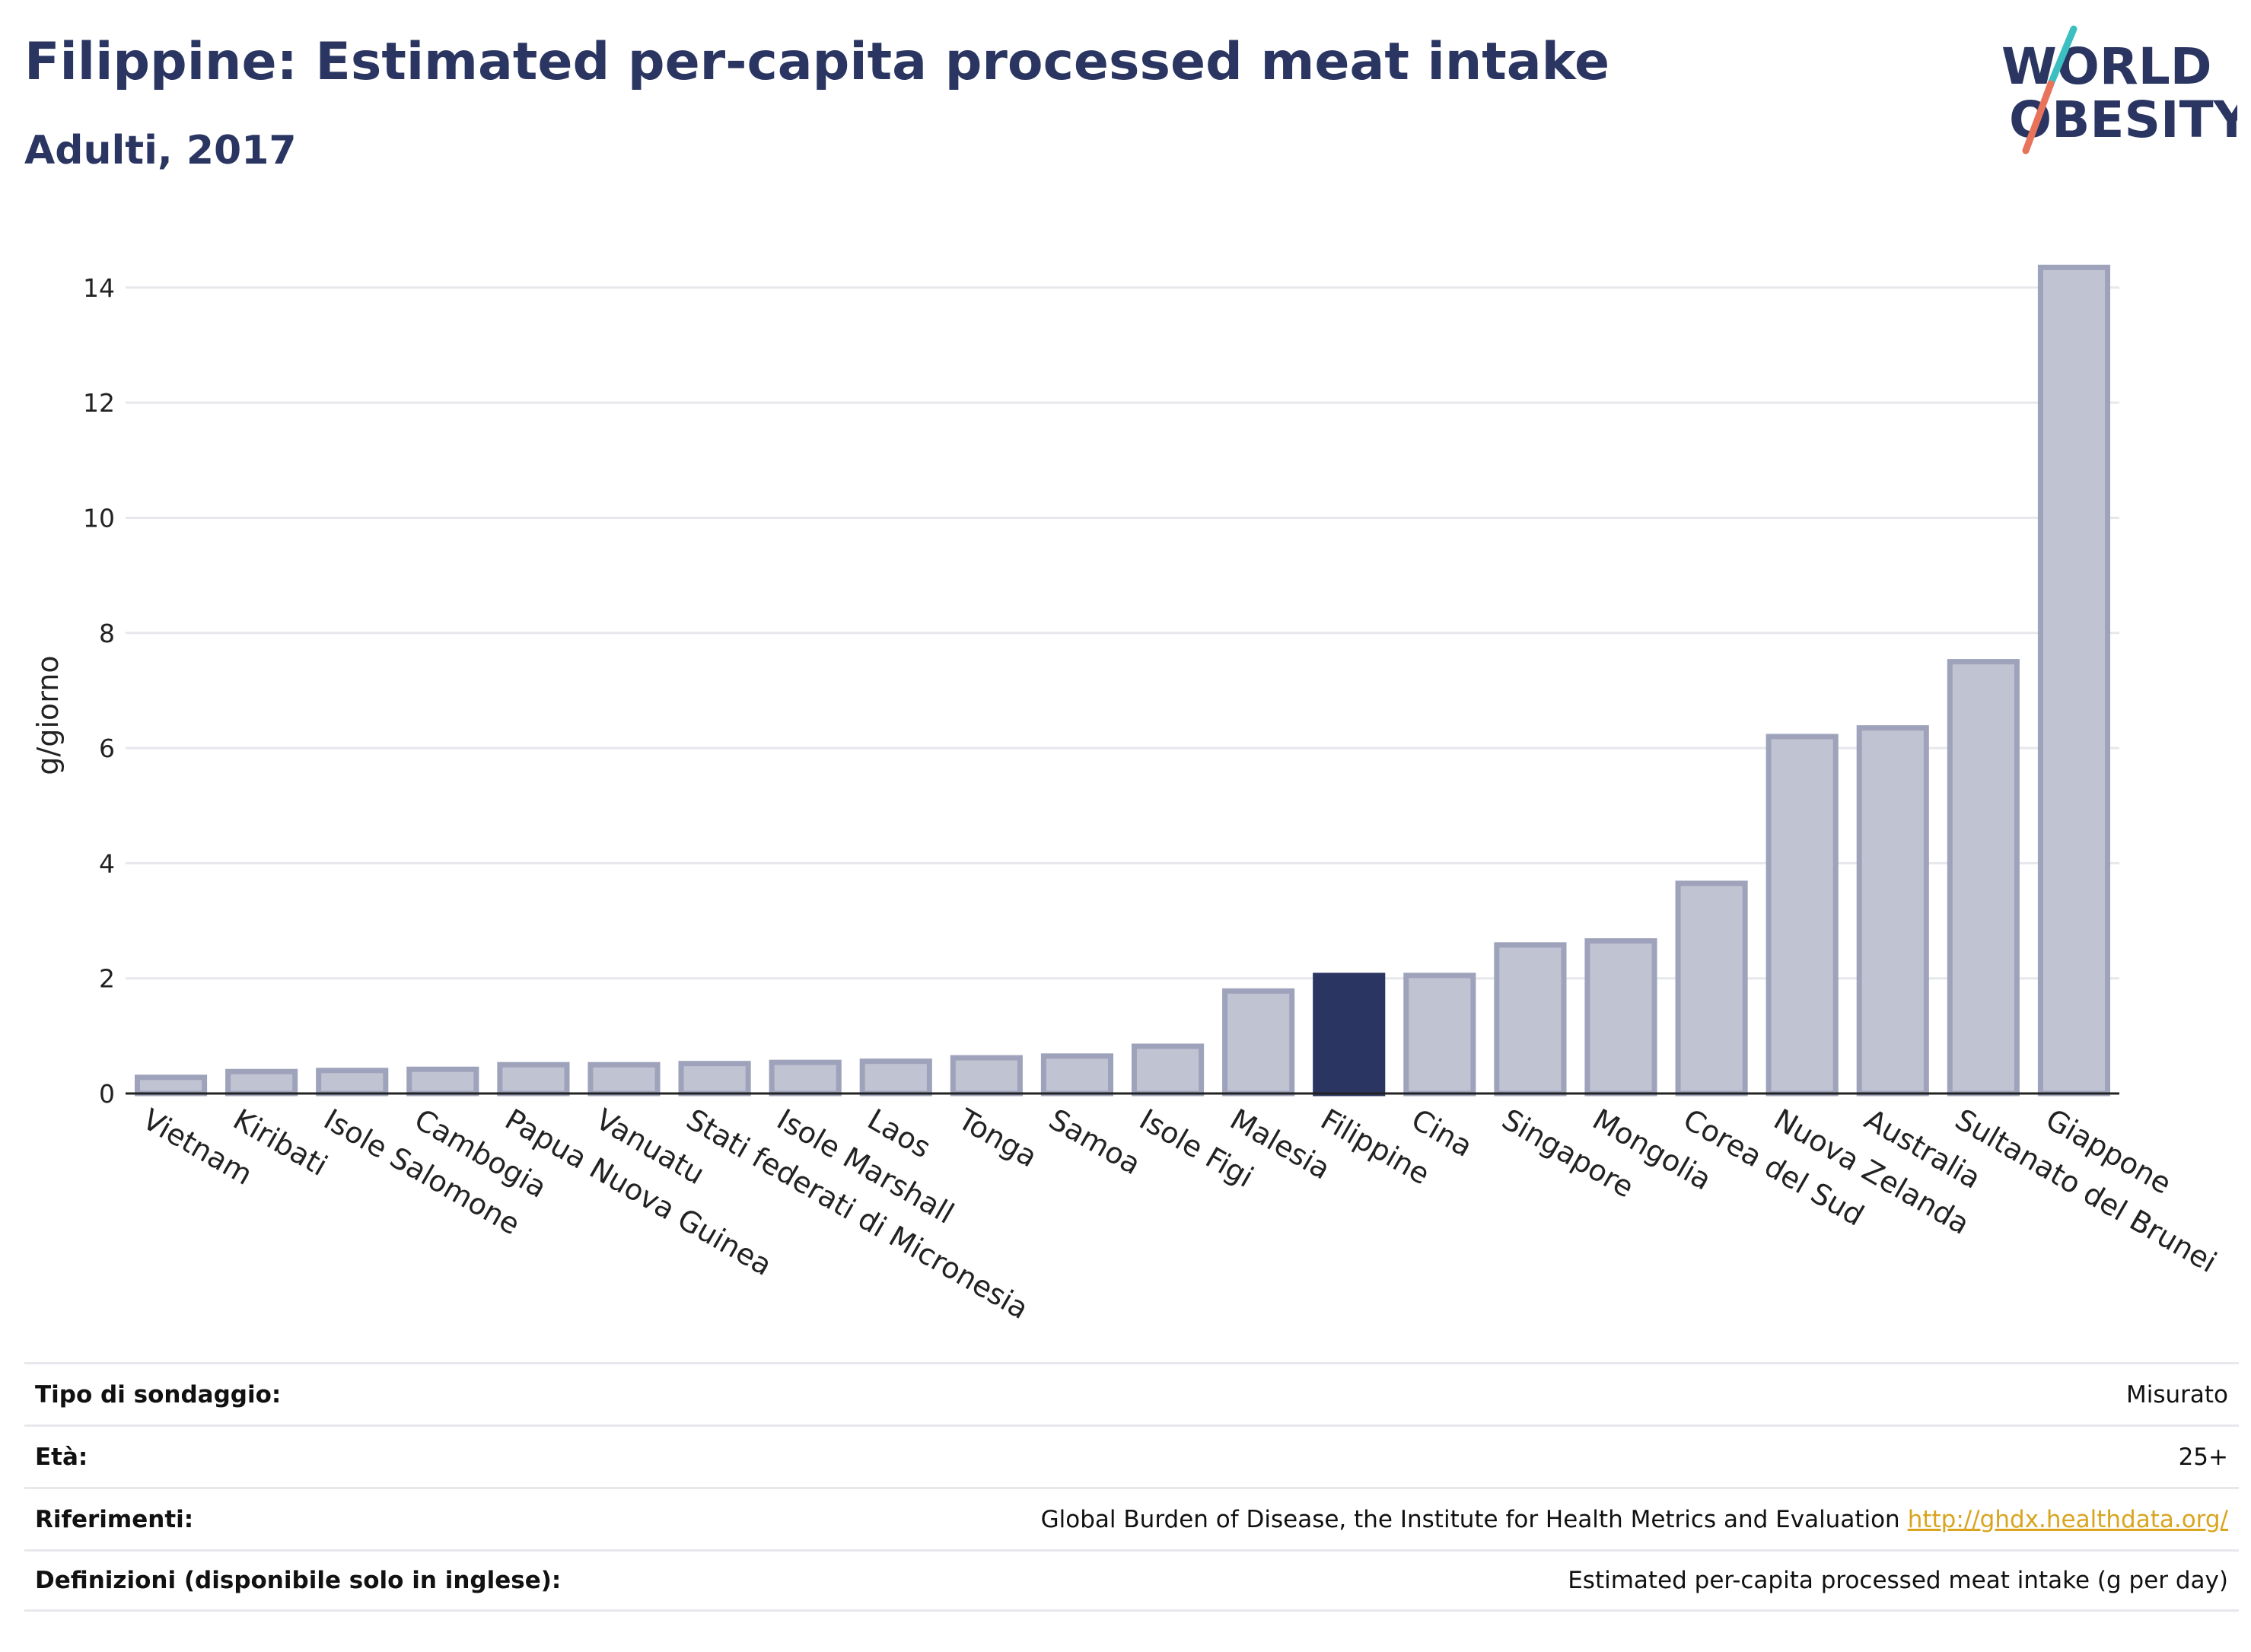  What do you see at coordinates (1168, 1070) in the screenshot?
I see `bar-isole-figi` at bounding box center [1168, 1070].